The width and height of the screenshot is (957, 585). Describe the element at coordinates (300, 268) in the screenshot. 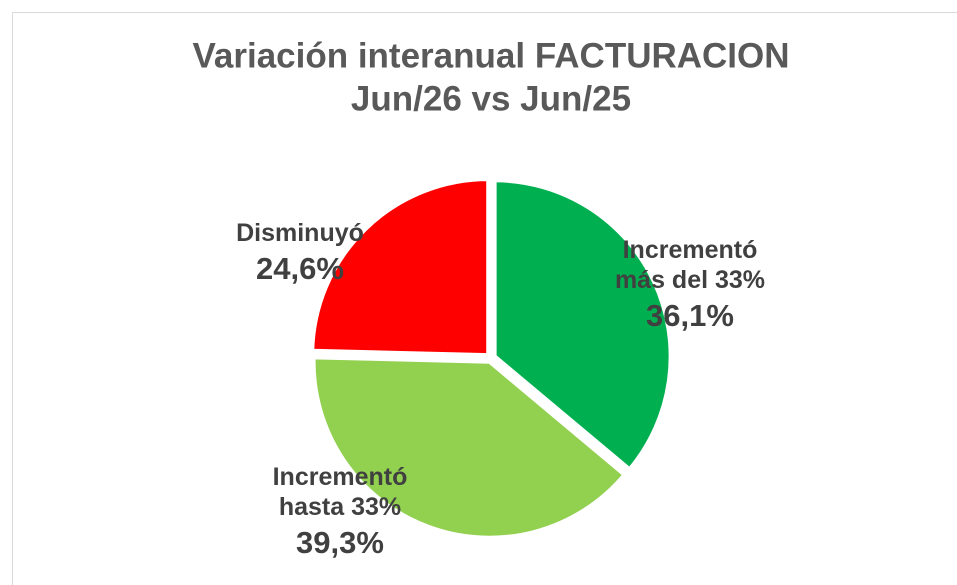

I see `value-label: 24,6%` at that location.